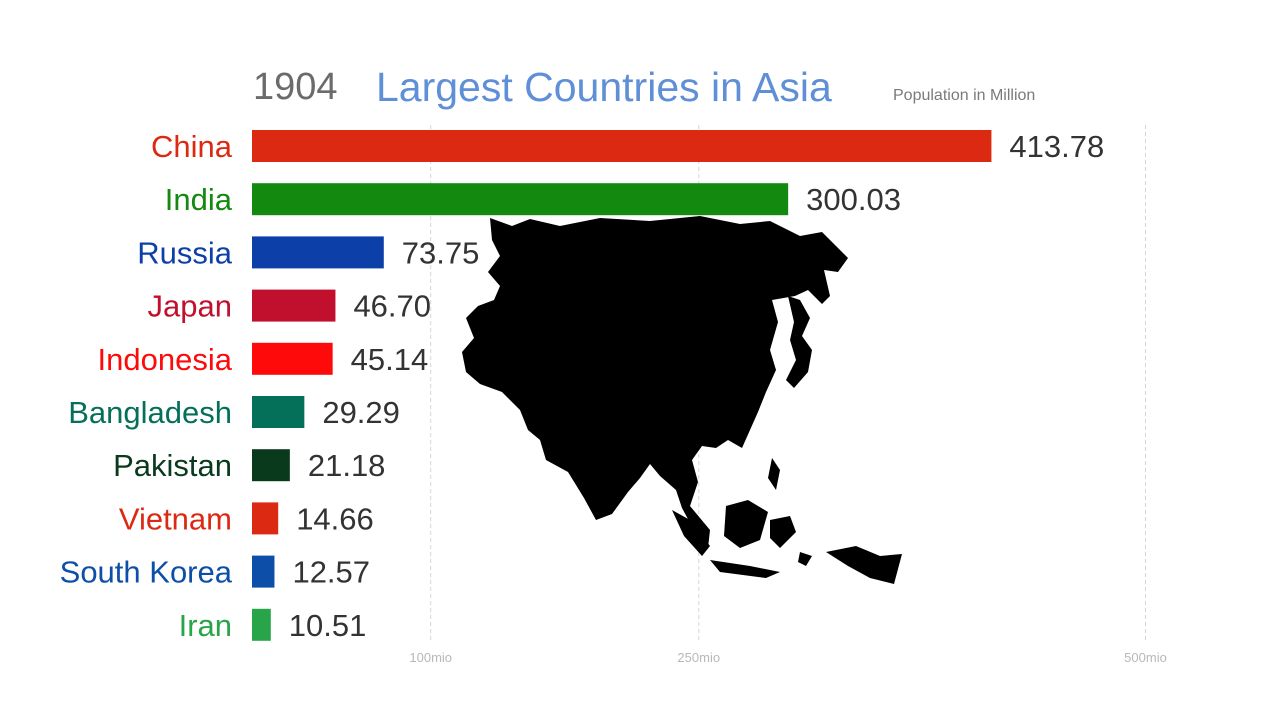  What do you see at coordinates (1145, 657) in the screenshot?
I see `x-tick-label: 500mio` at bounding box center [1145, 657].